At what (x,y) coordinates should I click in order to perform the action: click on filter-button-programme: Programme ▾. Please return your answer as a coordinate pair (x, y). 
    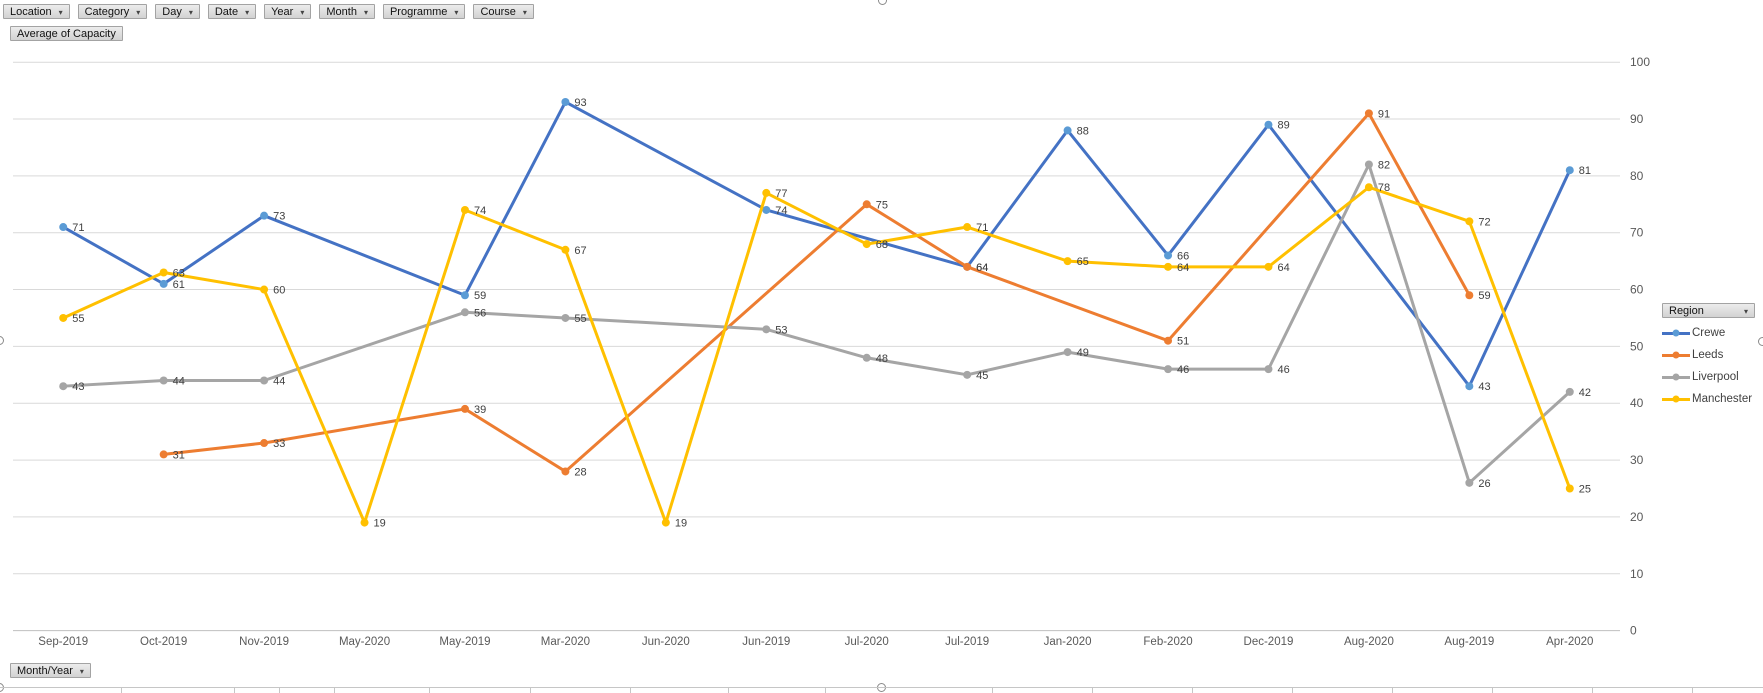
    Looking at the image, I should click on (424, 11).